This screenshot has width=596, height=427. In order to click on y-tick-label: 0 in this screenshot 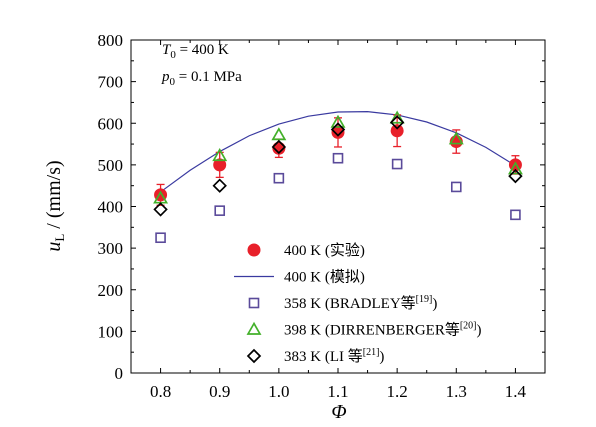, I will do `click(119, 373)`.